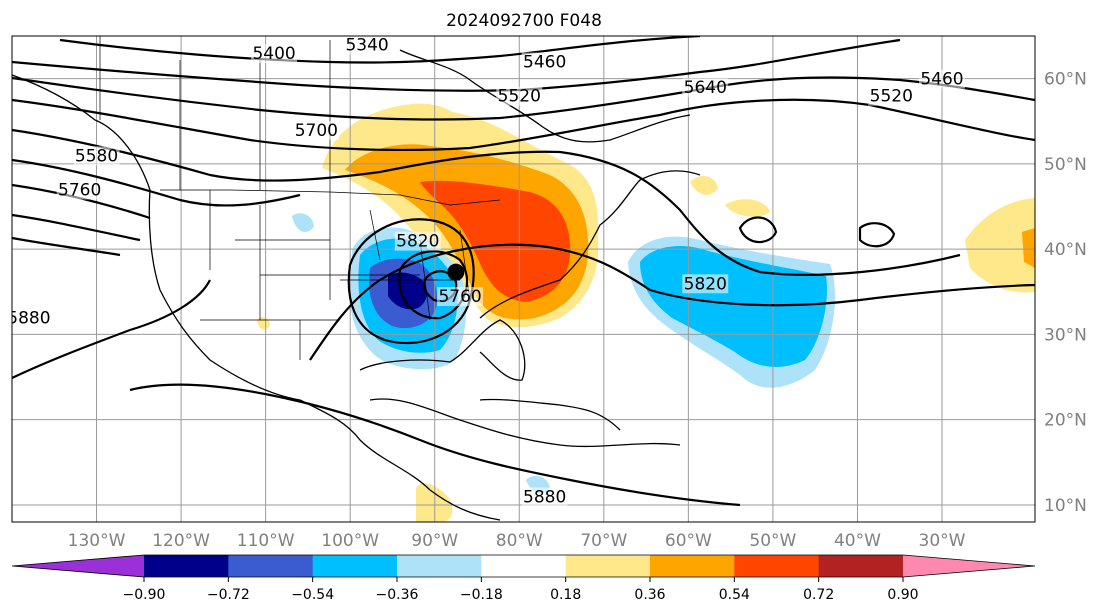 The height and width of the screenshot is (615, 1105). What do you see at coordinates (456, 272) in the screenshot?
I see `low-center-marker` at bounding box center [456, 272].